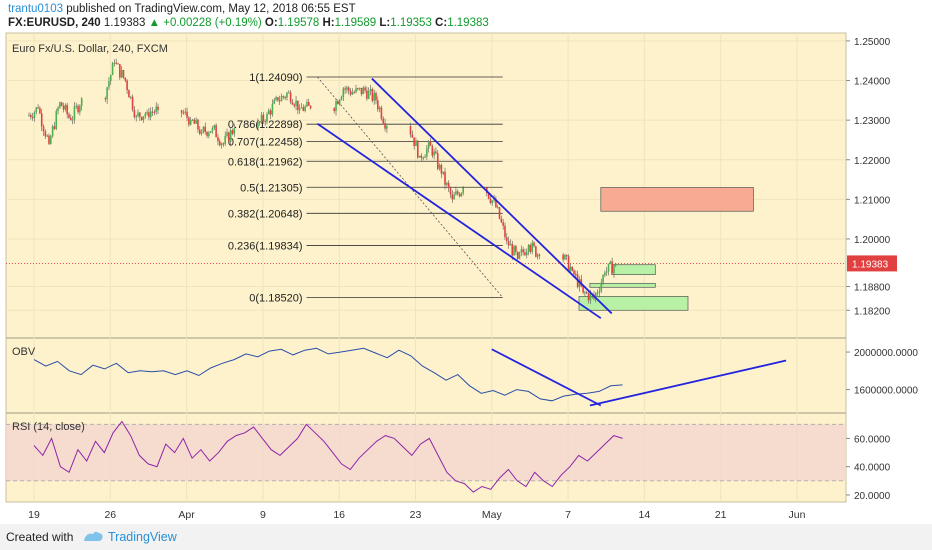  I want to click on fib-level-label: 0(1.18520), so click(275, 299).